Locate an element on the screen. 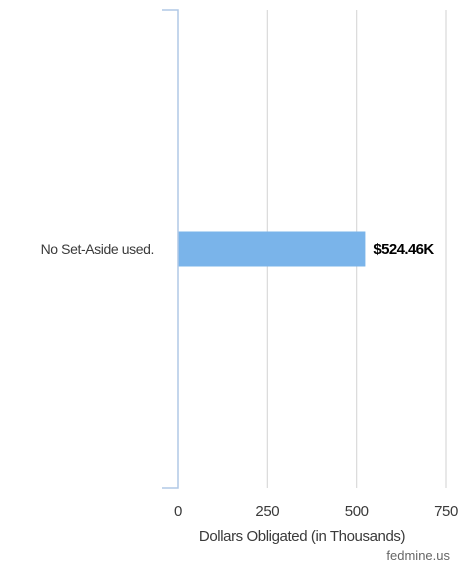 The image size is (466, 565). category-label: No Set-Aside used. is located at coordinates (97, 249).